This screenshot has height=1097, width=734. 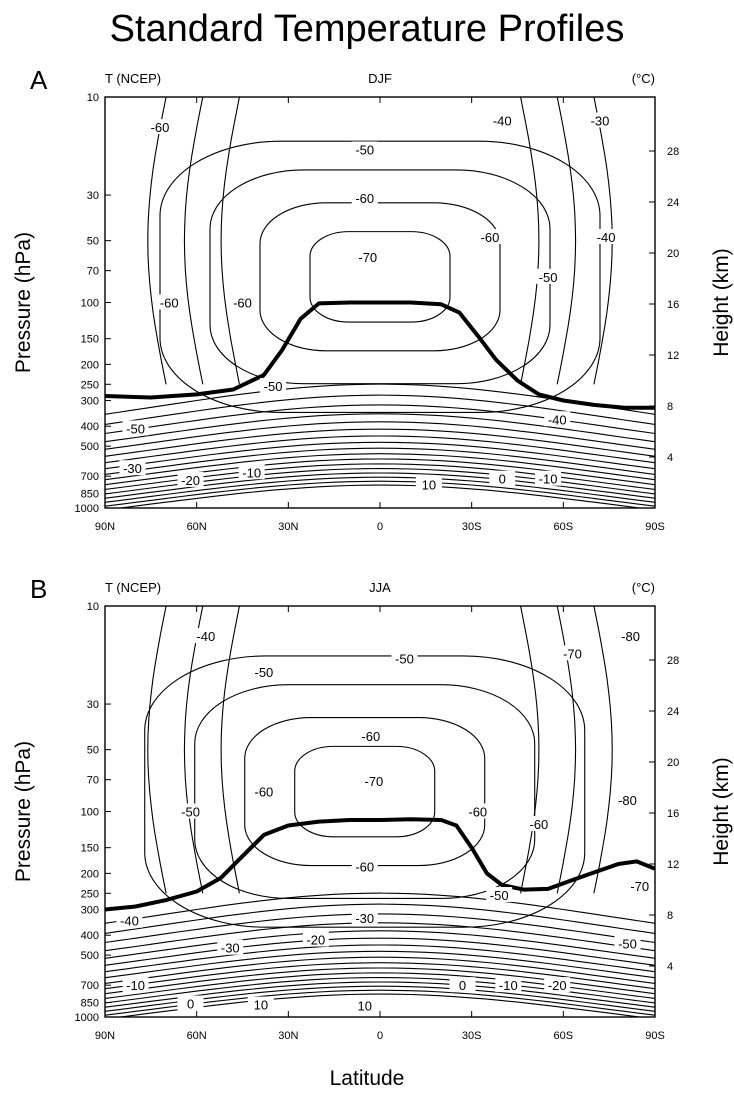 I want to click on label-center: JJA, so click(x=380, y=587).